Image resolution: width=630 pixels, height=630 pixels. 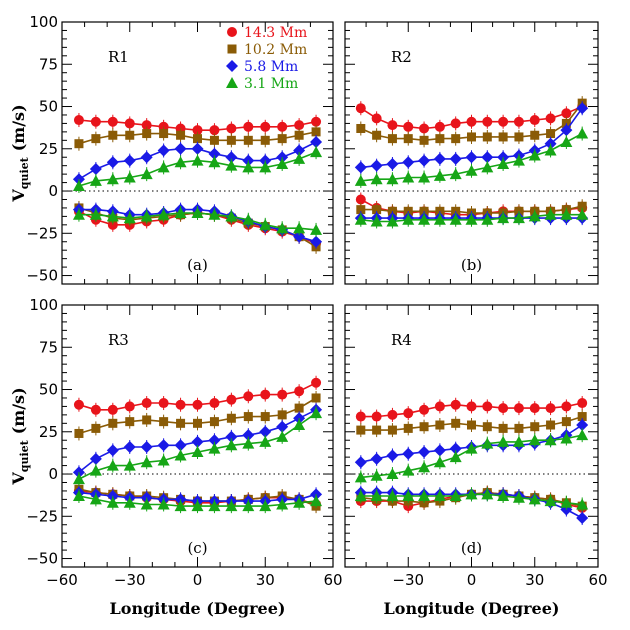 I want to click on panel-region-label: R3, so click(x=118, y=340).